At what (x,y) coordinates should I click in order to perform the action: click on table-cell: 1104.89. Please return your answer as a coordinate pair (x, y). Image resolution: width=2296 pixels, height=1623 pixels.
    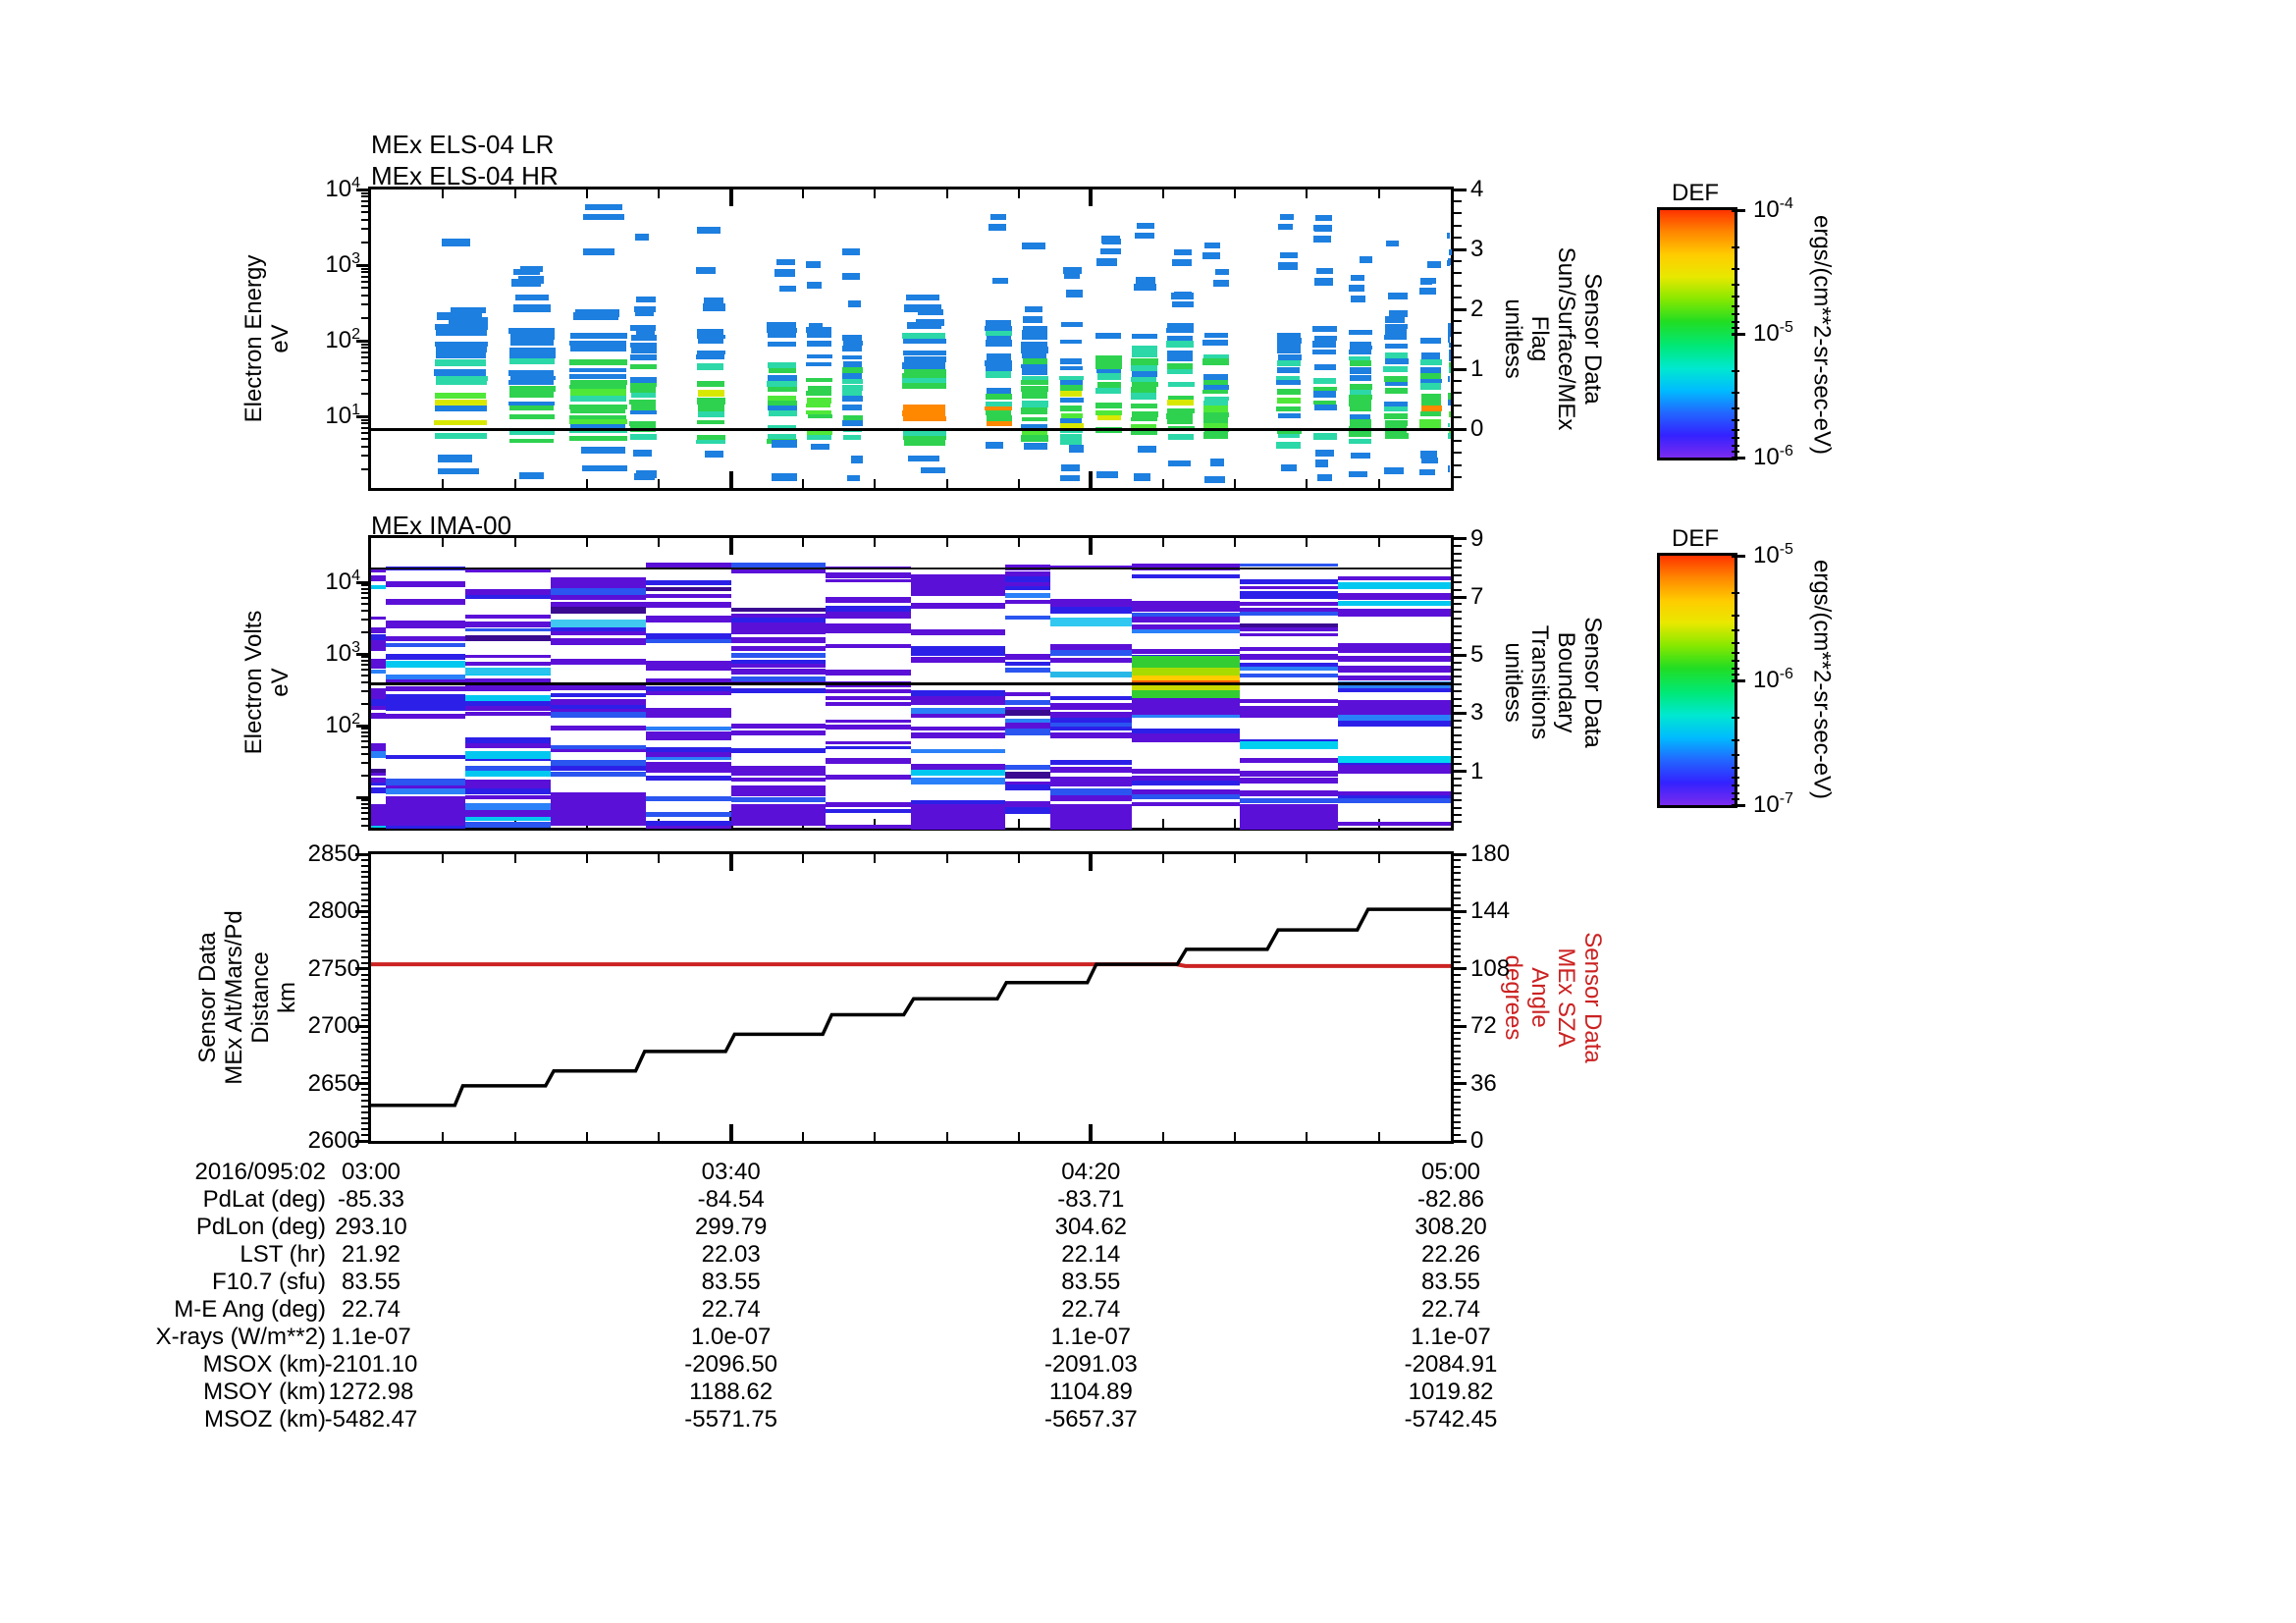
    Looking at the image, I should click on (1090, 1392).